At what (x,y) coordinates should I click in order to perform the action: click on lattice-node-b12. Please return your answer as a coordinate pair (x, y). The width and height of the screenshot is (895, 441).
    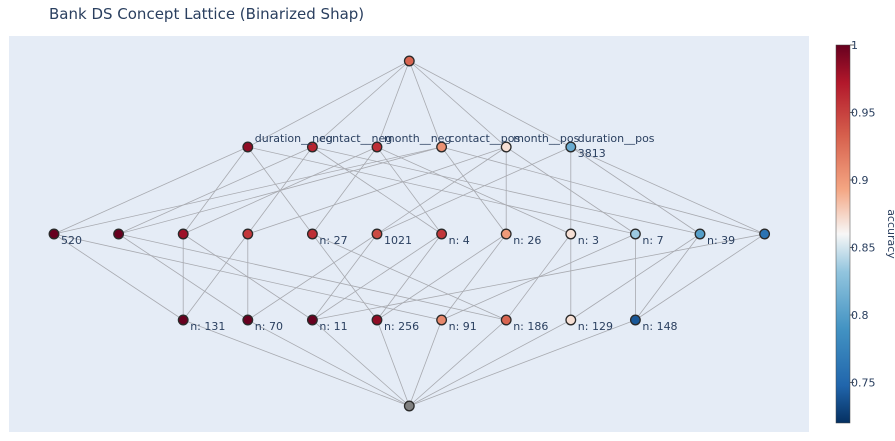
    Looking at the image, I should click on (765, 234).